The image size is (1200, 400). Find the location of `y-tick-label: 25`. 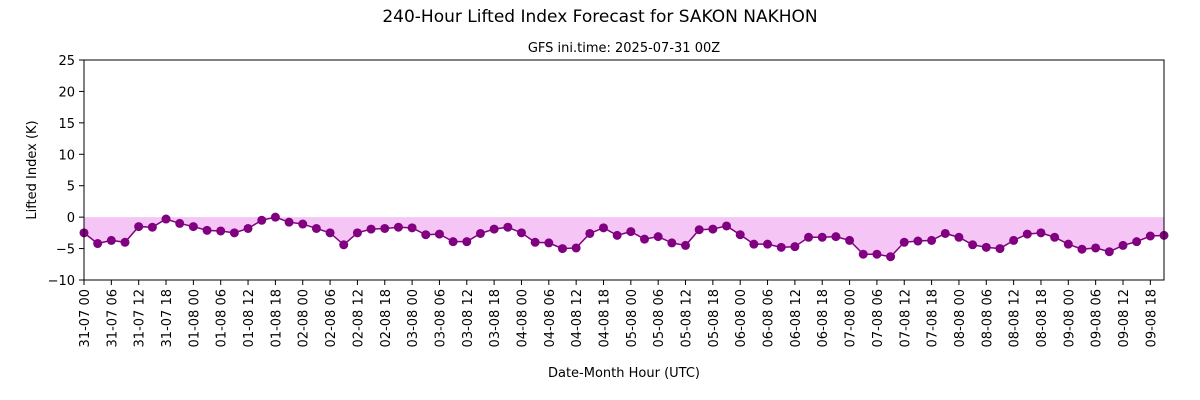

y-tick-label: 25 is located at coordinates (66, 61).